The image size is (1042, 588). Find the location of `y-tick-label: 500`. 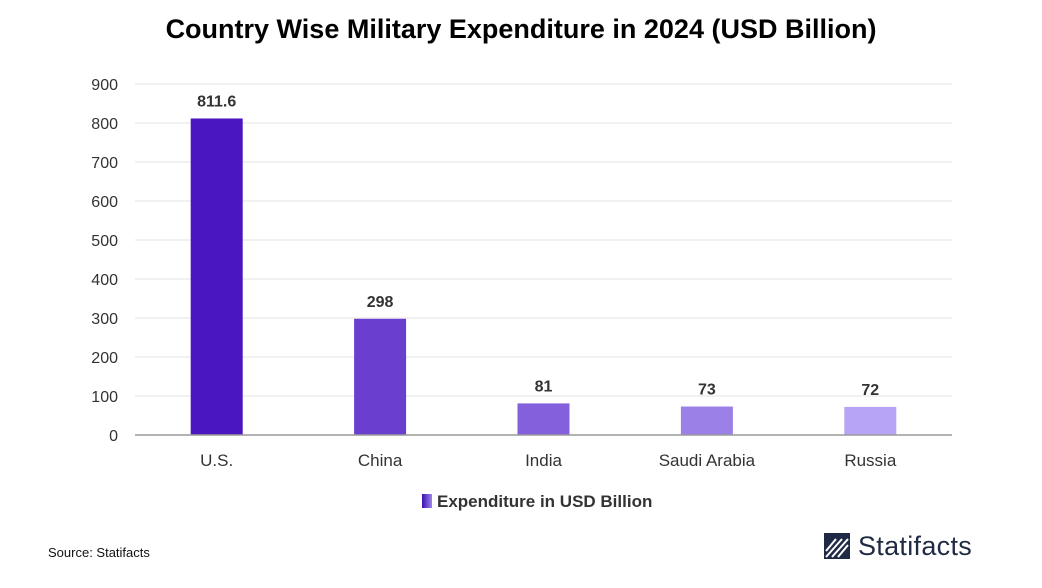

y-tick-label: 500 is located at coordinates (104, 241).